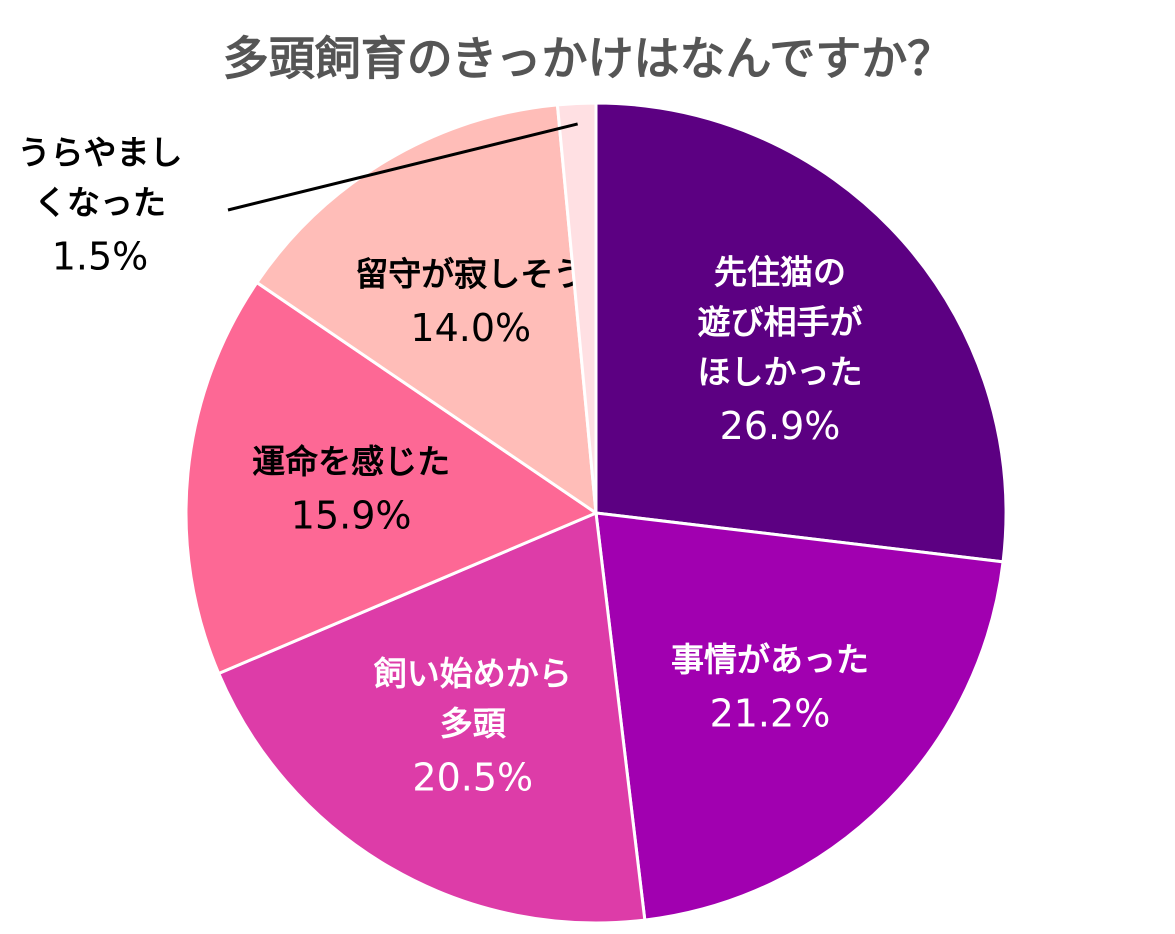 Image resolution: width=1175 pixels, height=934 pixels. Describe the element at coordinates (770, 713) in the screenshot. I see `value-label: 21.2%` at that location.